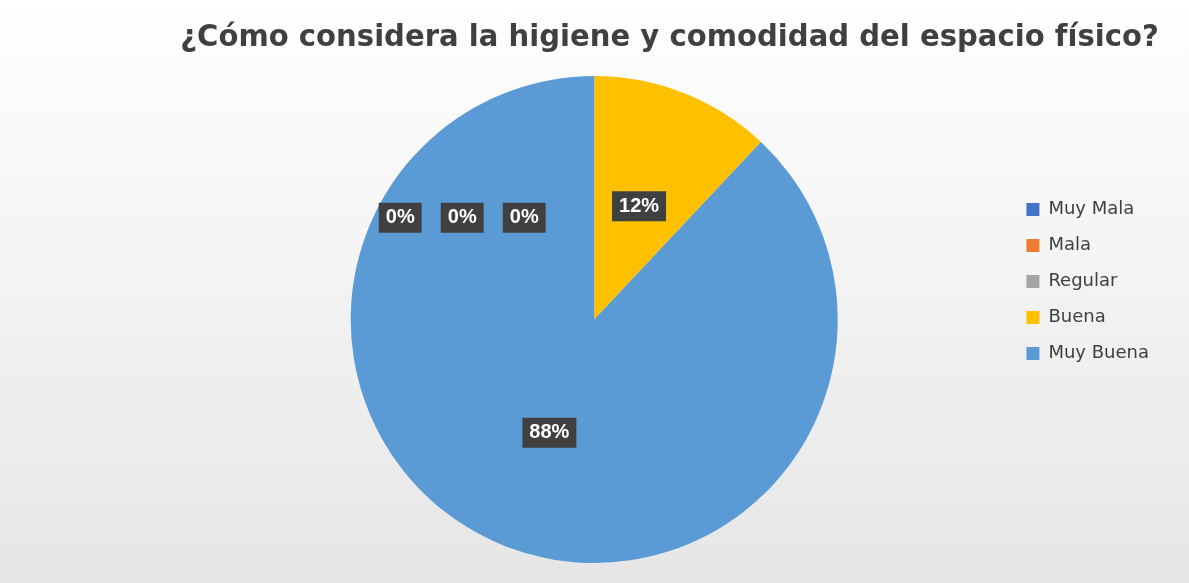 Image resolution: width=1189 pixels, height=583 pixels. Describe the element at coordinates (1099, 352) in the screenshot. I see `legend-label: Muy Buena` at that location.